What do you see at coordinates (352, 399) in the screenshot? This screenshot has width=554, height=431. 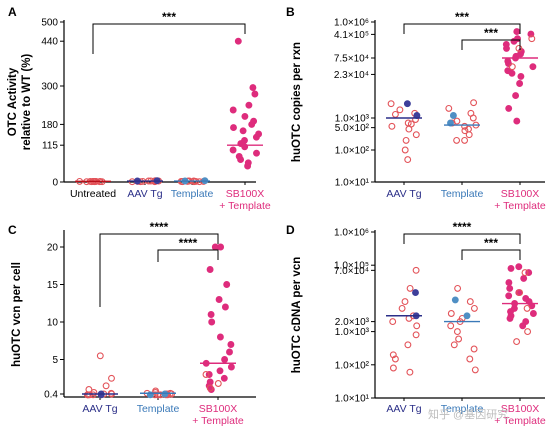 I see `y-tick-label: 1.0×10¹` at bounding box center [352, 399].